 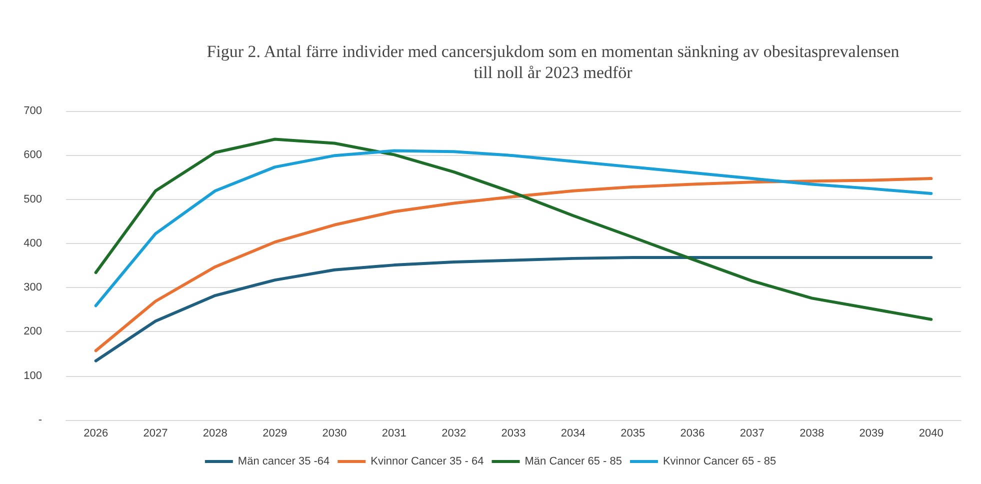 What do you see at coordinates (931, 434) in the screenshot?
I see `x-tick-label: 2040` at bounding box center [931, 434].